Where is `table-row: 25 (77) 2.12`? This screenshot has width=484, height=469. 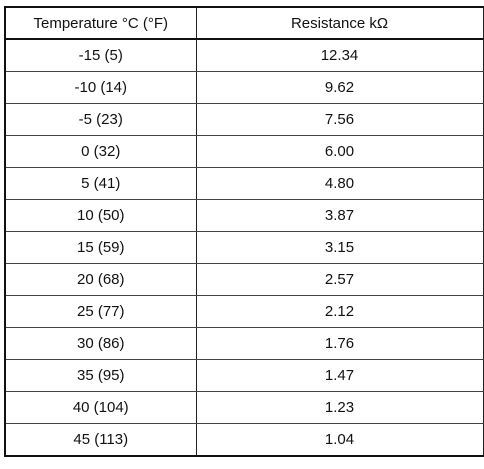 table-row: 25 (77) 2.12 is located at coordinates (244, 311).